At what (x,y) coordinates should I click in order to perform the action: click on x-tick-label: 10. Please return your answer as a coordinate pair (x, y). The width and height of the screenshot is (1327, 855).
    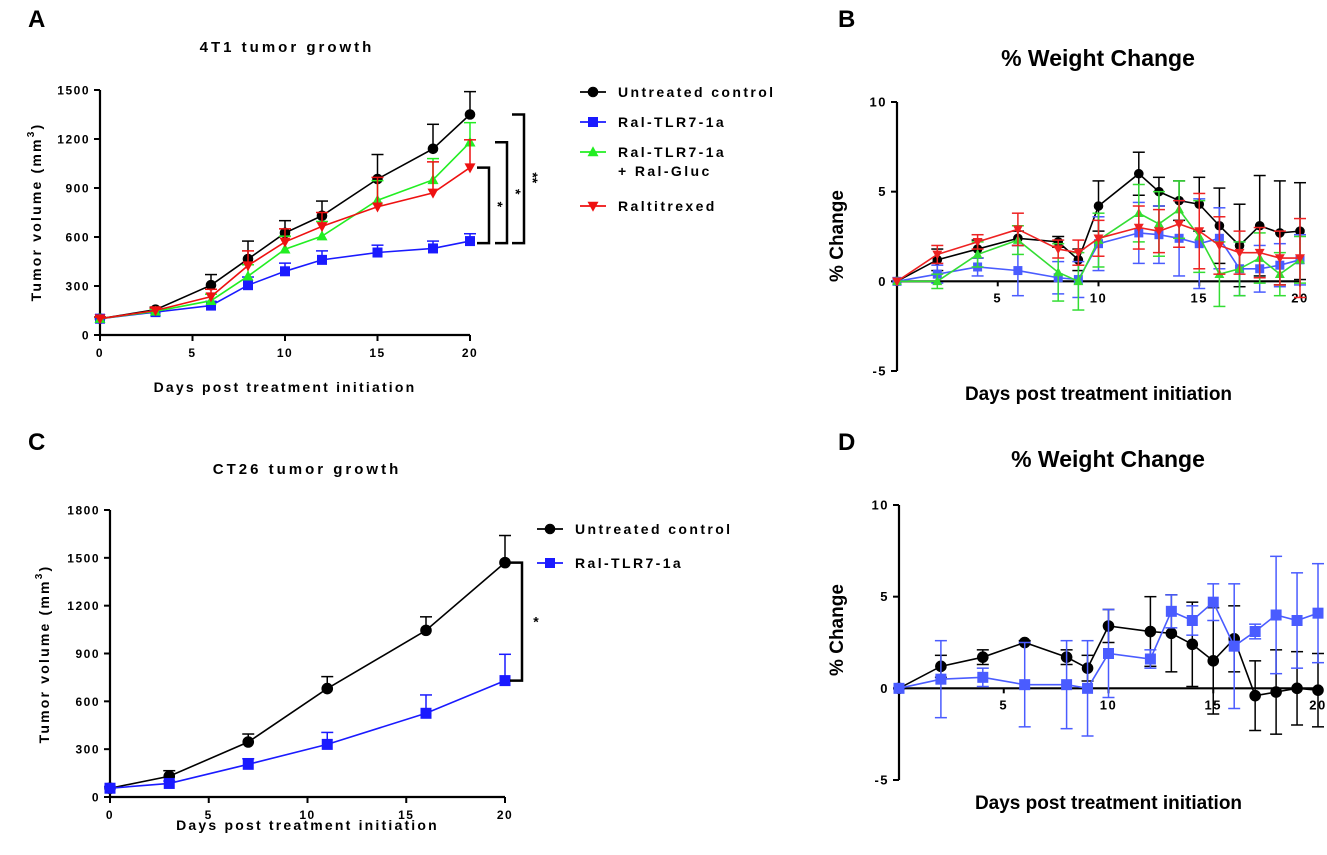
    Looking at the image, I should click on (285, 353).